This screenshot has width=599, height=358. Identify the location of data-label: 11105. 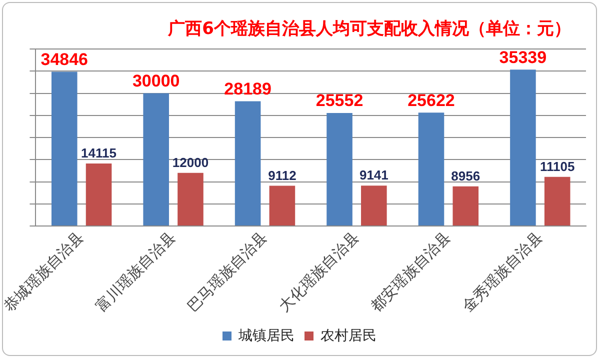
(557, 166).